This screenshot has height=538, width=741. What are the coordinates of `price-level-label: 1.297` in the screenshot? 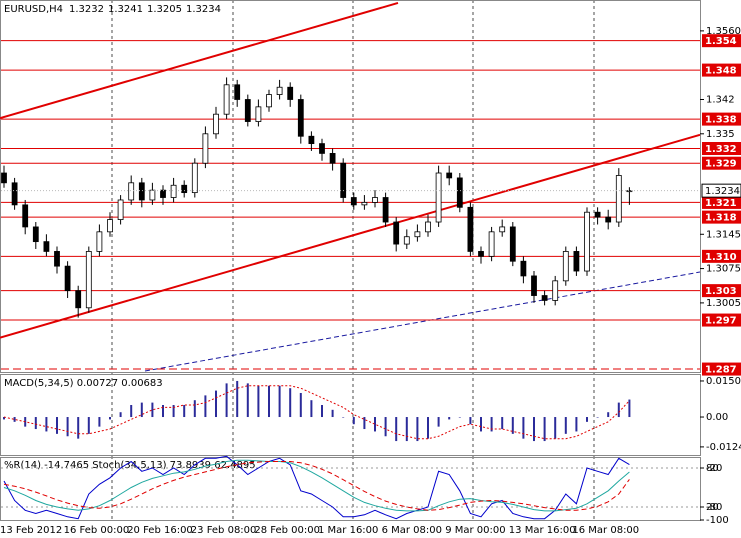 It's located at (721, 321).